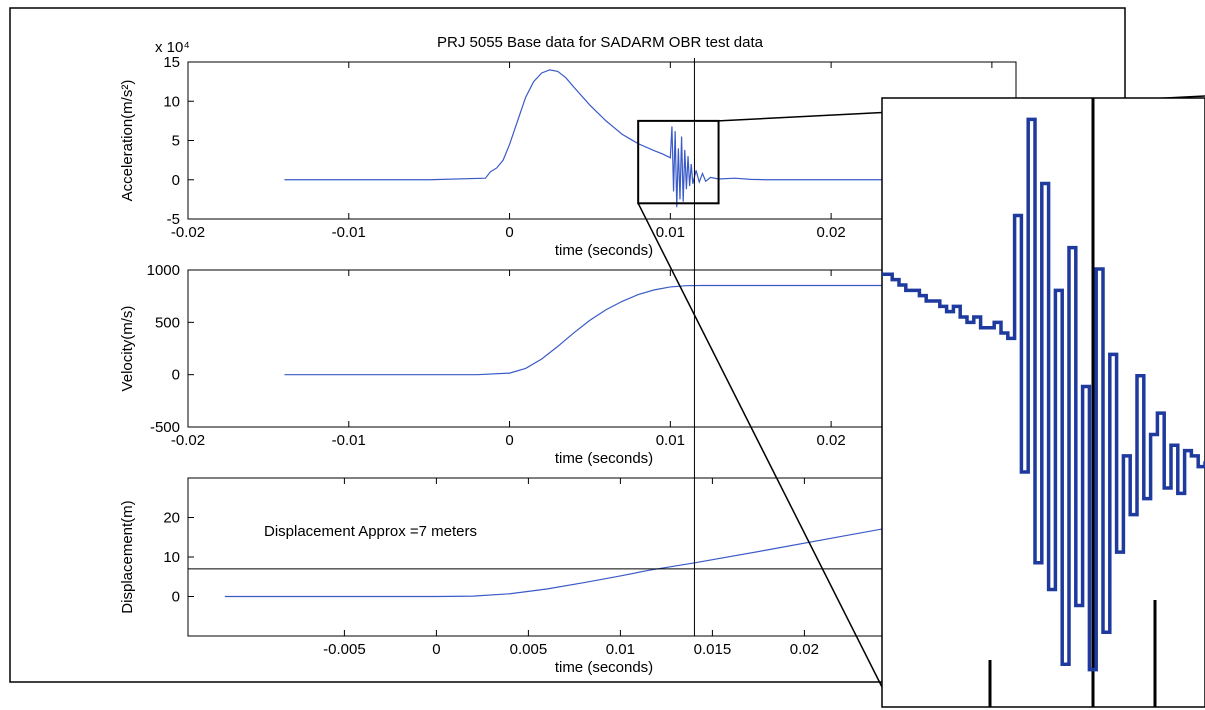  I want to click on displacement-xtick-label: -0.005, so click(344, 649).